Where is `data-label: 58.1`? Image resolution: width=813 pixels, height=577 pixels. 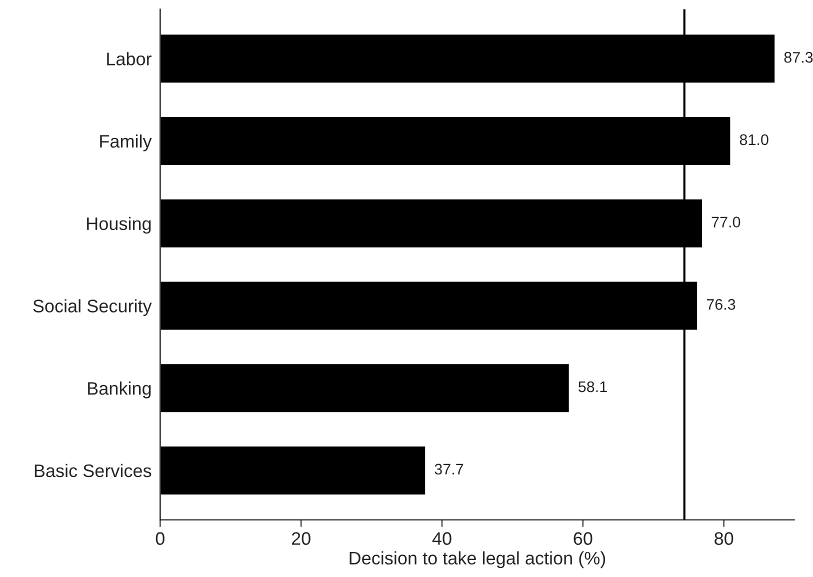 data-label: 58.1 is located at coordinates (592, 386).